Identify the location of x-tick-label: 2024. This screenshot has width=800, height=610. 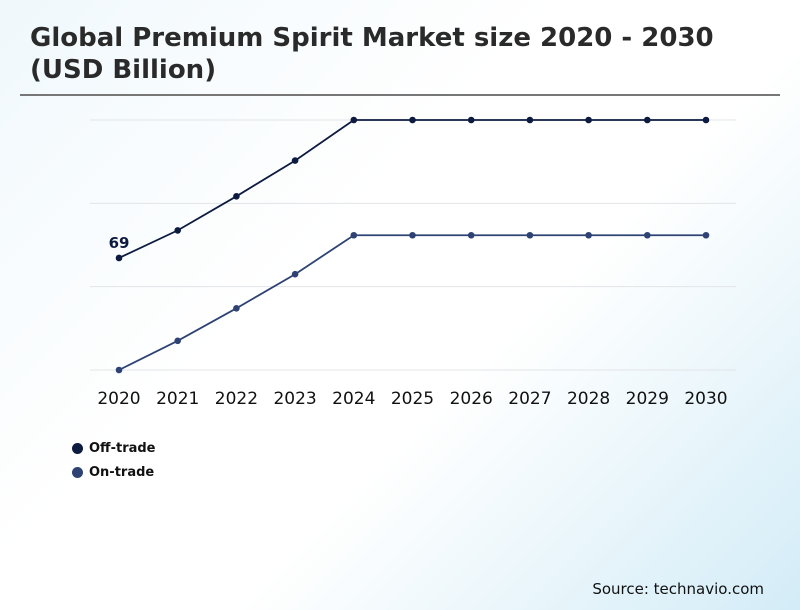
(353, 399).